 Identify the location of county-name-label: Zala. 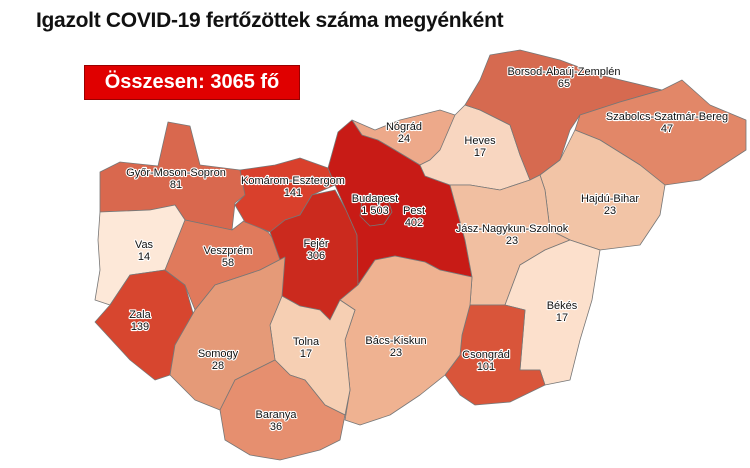
(140, 315).